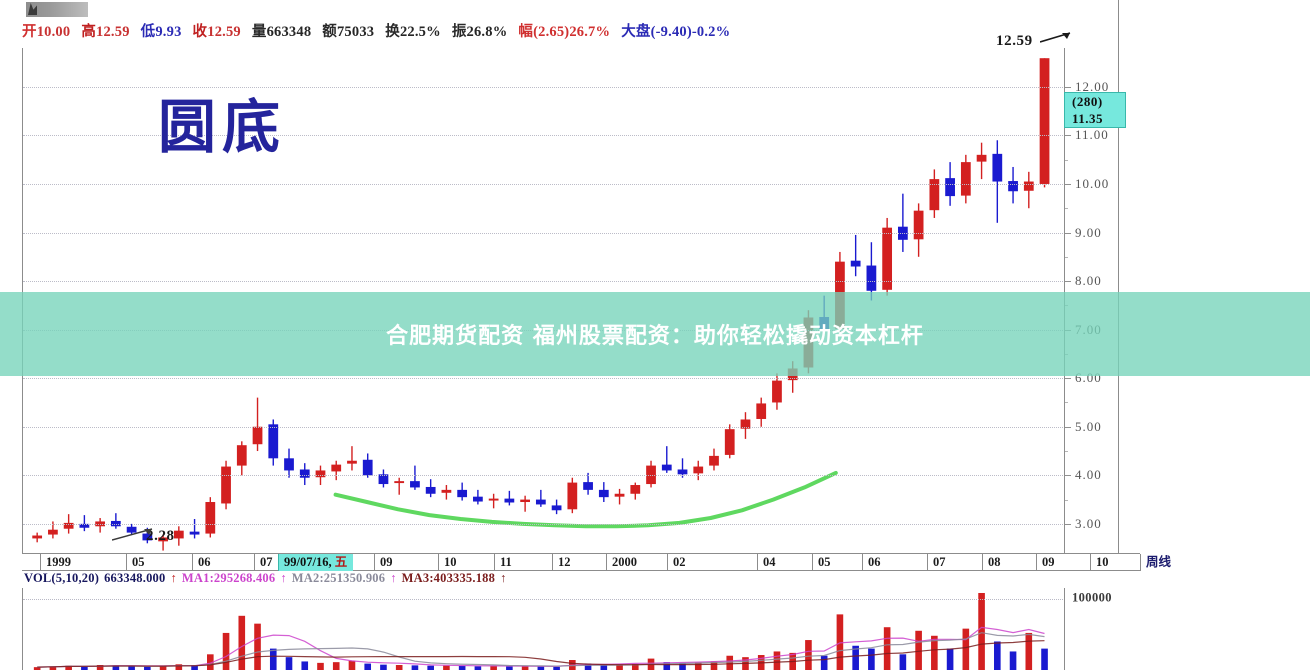 The height and width of the screenshot is (670, 1310). Describe the element at coordinates (1155, 562) in the screenshot. I see `date-axis-tick-18: 周线` at that location.